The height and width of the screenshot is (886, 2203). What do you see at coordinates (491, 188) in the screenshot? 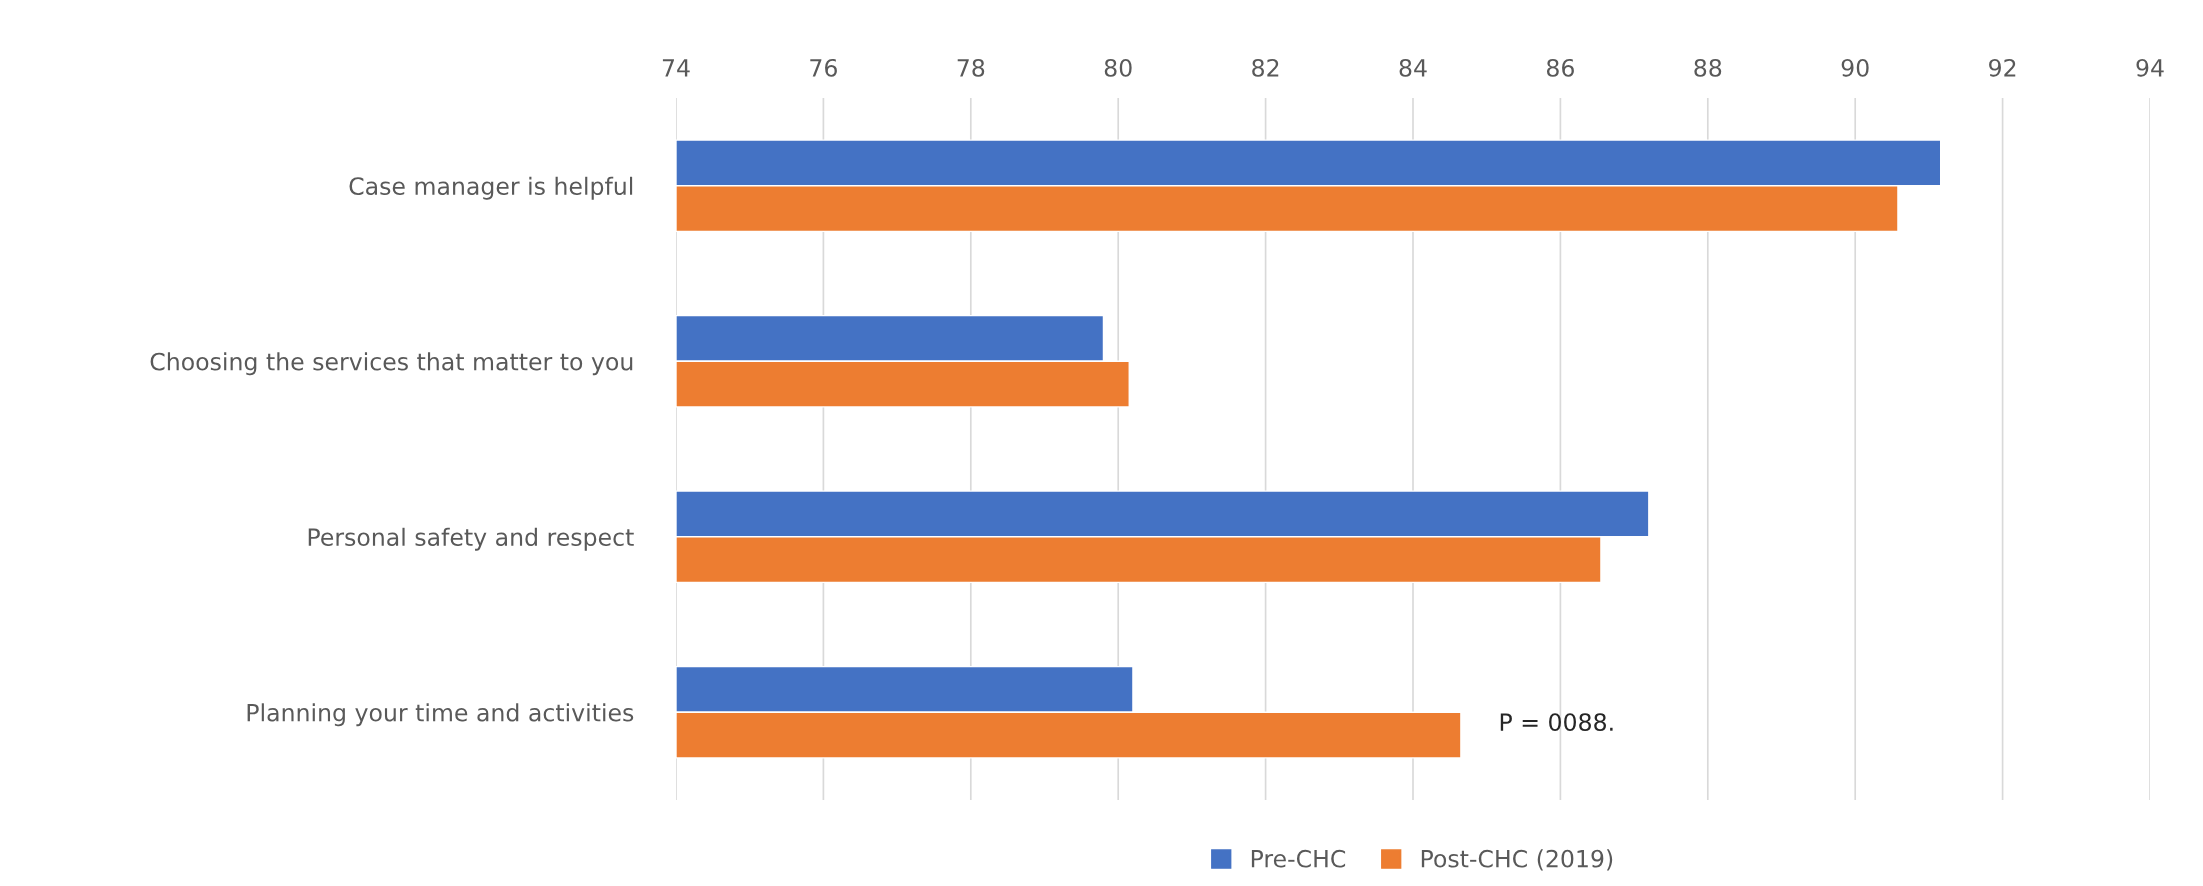
I see `y-tick-label: Case manager is helpful` at bounding box center [491, 188].